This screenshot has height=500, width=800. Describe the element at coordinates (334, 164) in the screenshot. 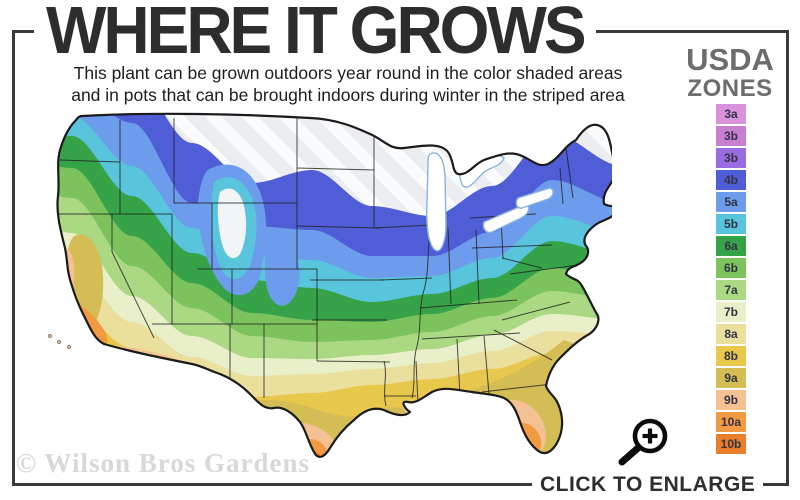

I see `zone-band-striped-coldest` at that location.